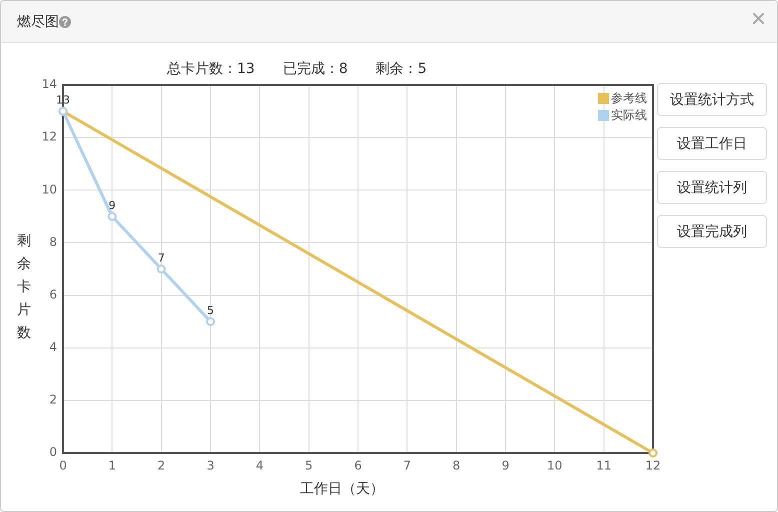 This screenshot has width=778, height=512. What do you see at coordinates (53, 294) in the screenshot?
I see `y-tick-label: 6` at bounding box center [53, 294].